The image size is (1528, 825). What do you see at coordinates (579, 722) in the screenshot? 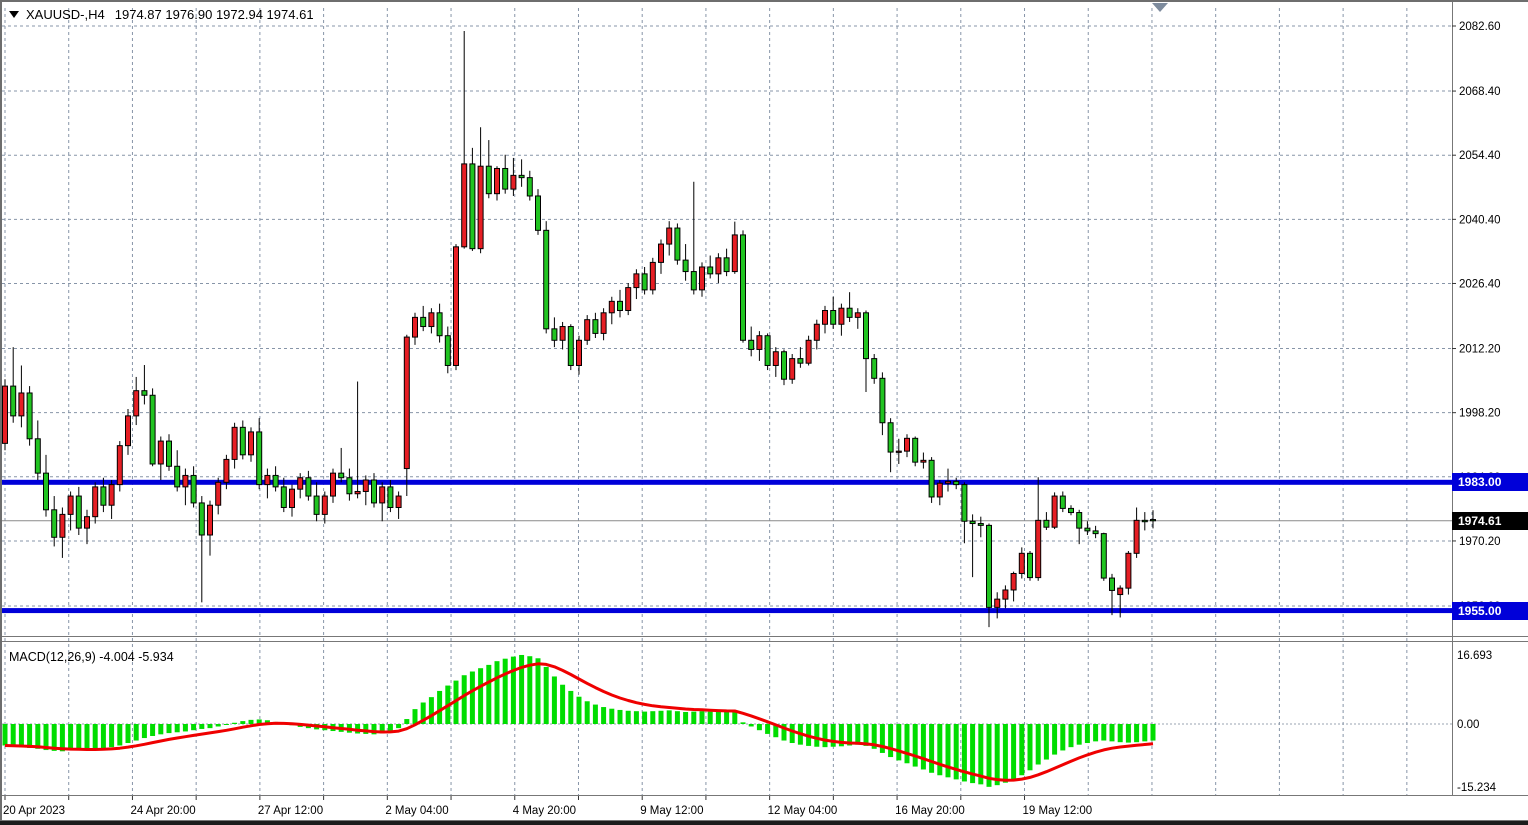
I see `macd-signal-line` at bounding box center [579, 722].